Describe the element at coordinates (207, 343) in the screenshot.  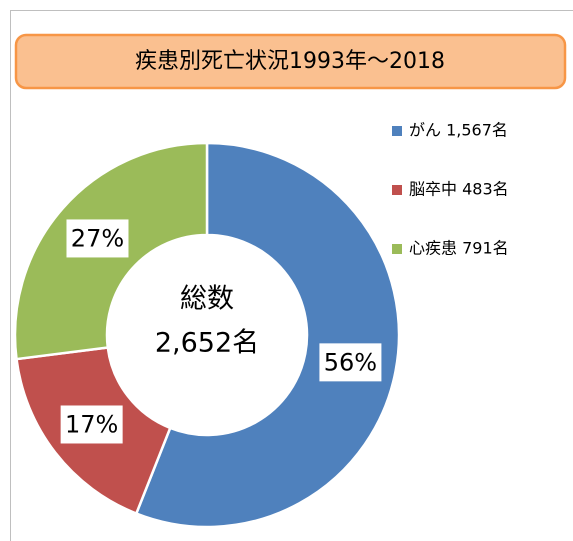
I see `center-label: 2,652名` at that location.